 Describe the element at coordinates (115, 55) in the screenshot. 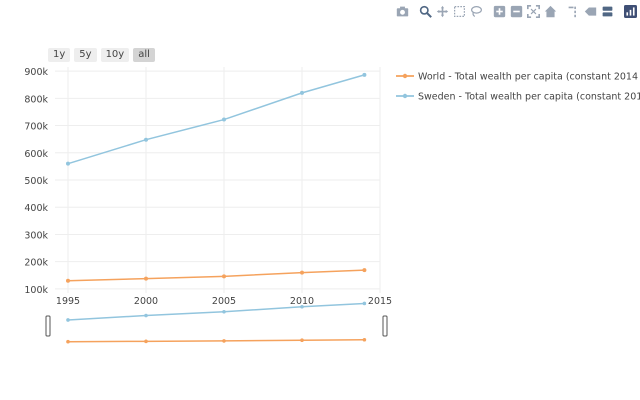

I see `range-button-10y: 10y` at that location.